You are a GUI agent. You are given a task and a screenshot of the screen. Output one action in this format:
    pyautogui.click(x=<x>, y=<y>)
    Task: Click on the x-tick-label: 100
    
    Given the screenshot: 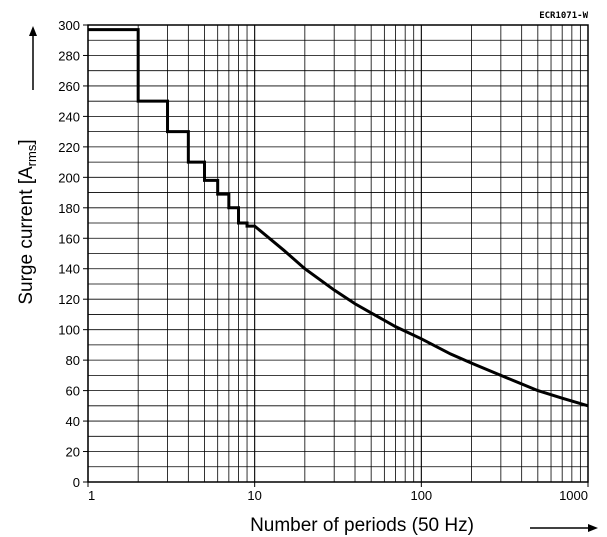 What is the action you would take?
    pyautogui.click(x=421, y=495)
    